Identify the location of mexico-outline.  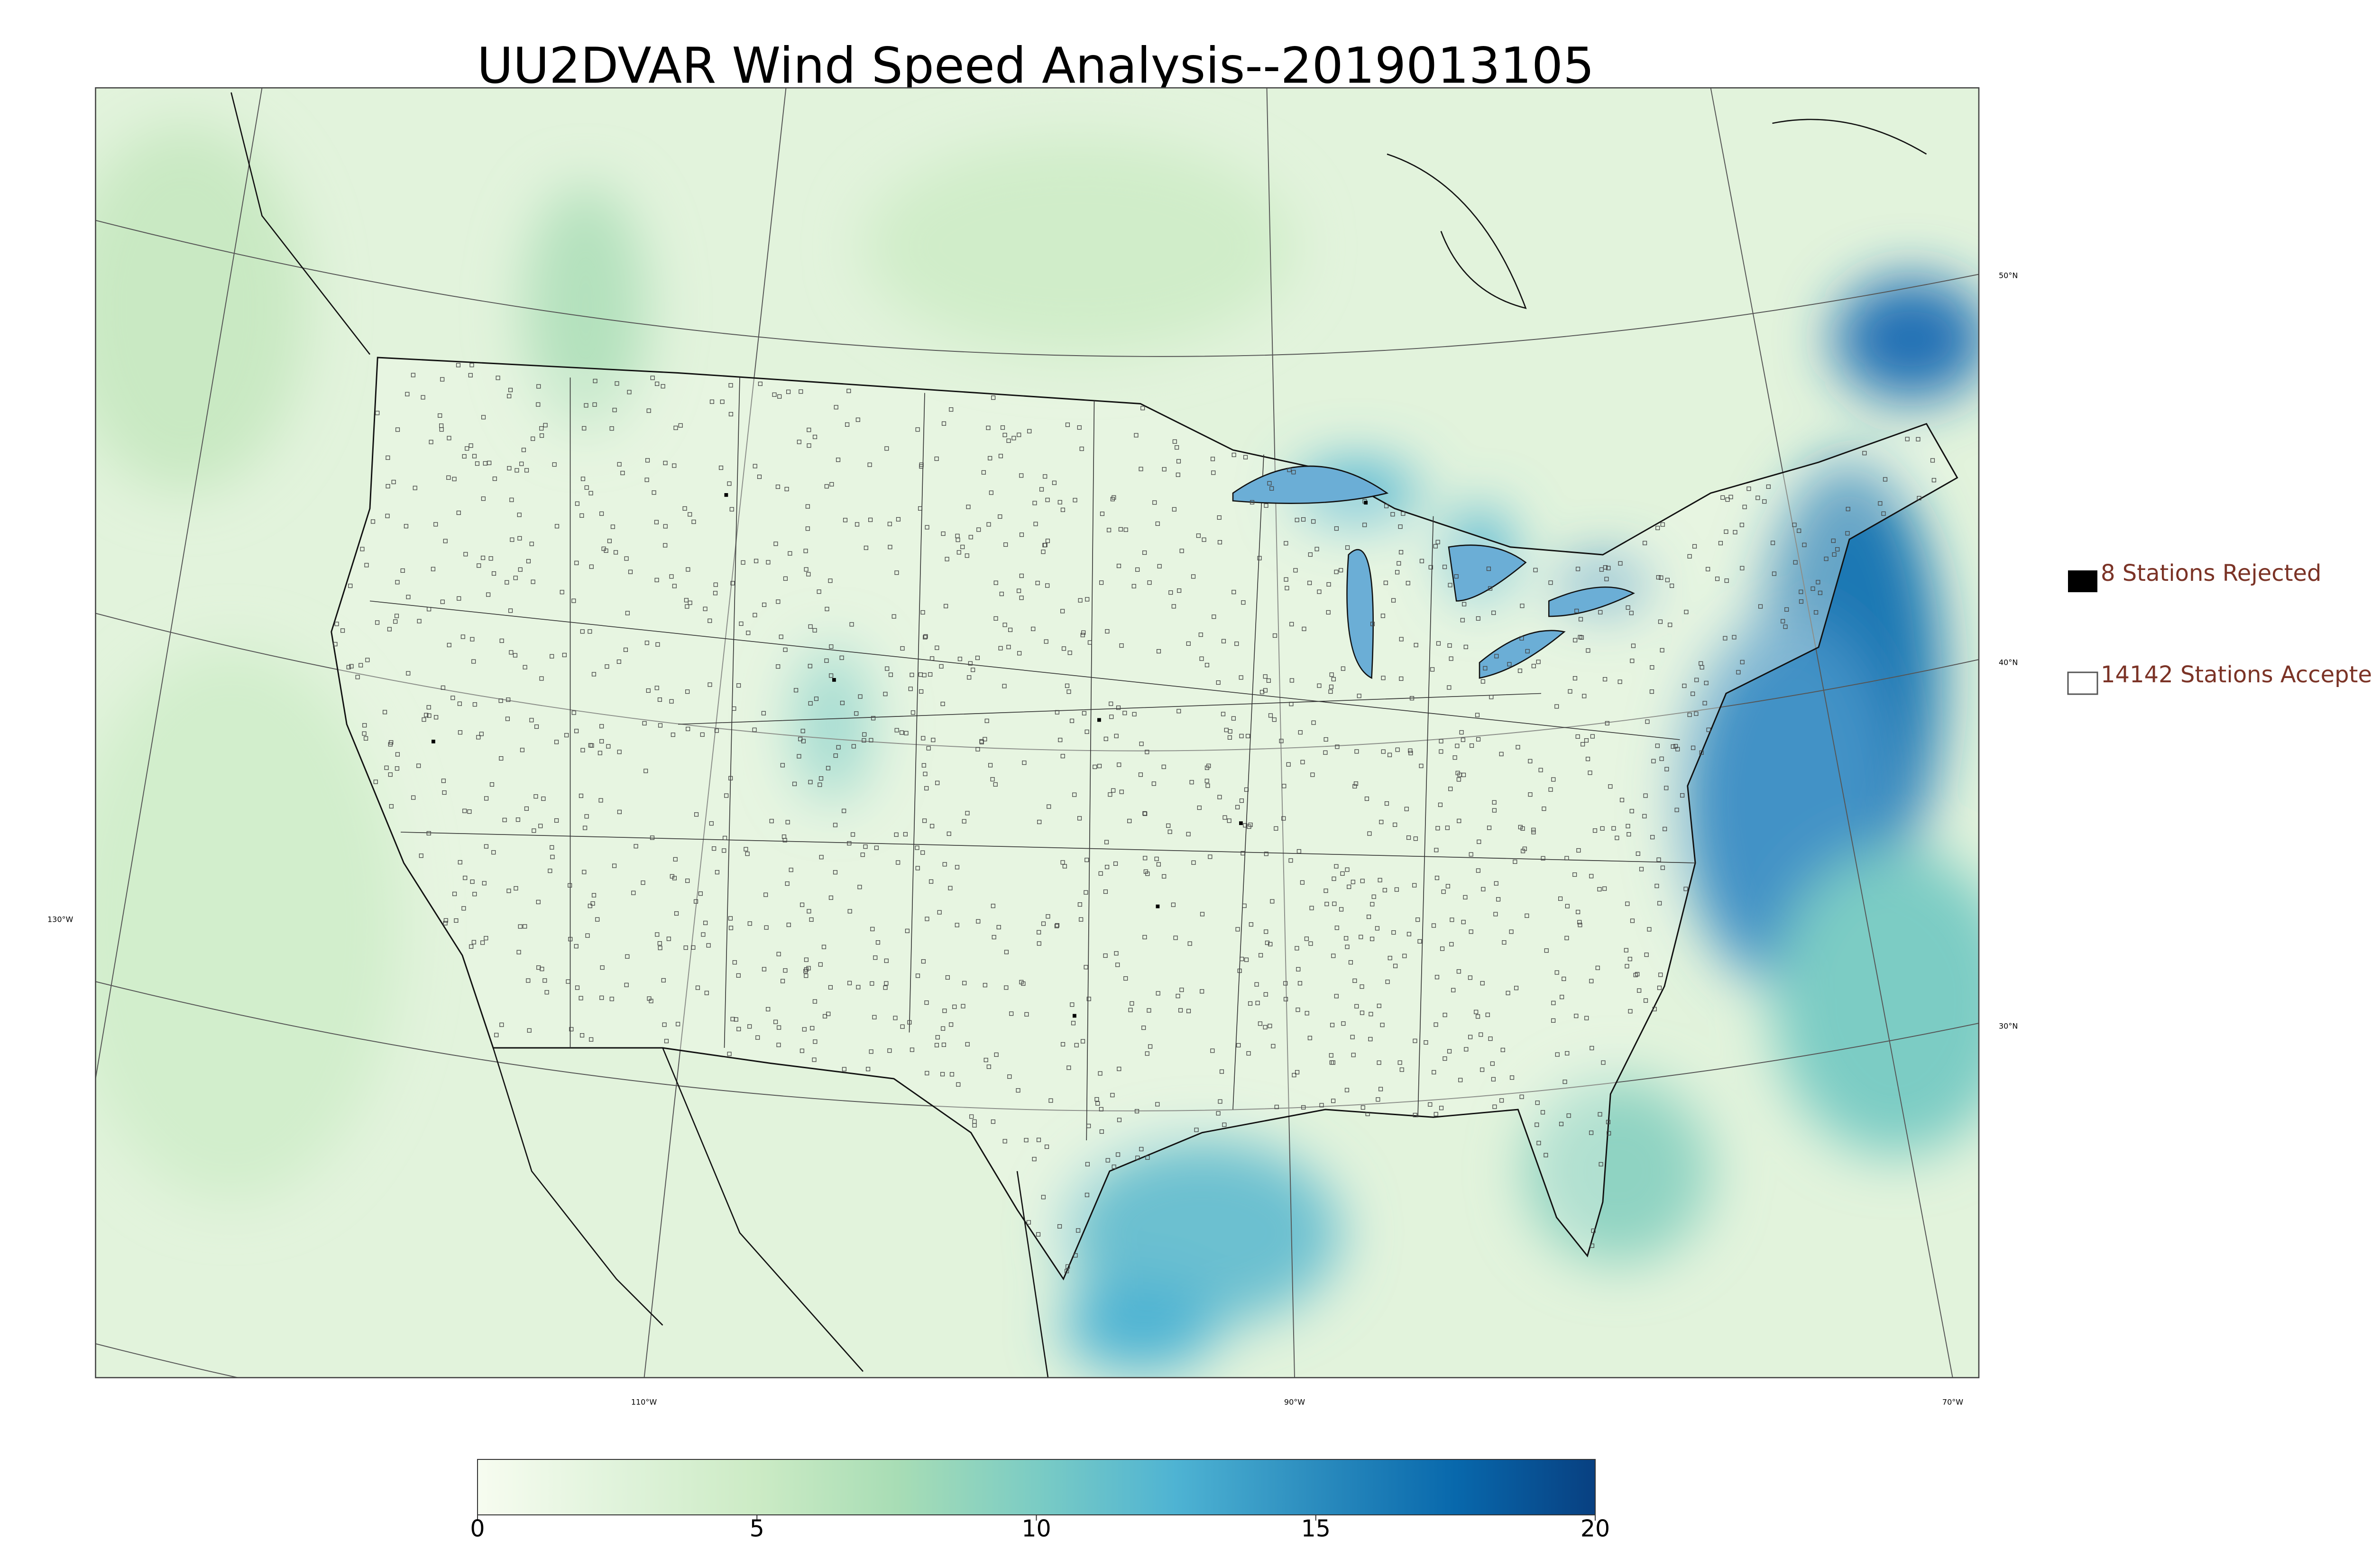
(770, 1212).